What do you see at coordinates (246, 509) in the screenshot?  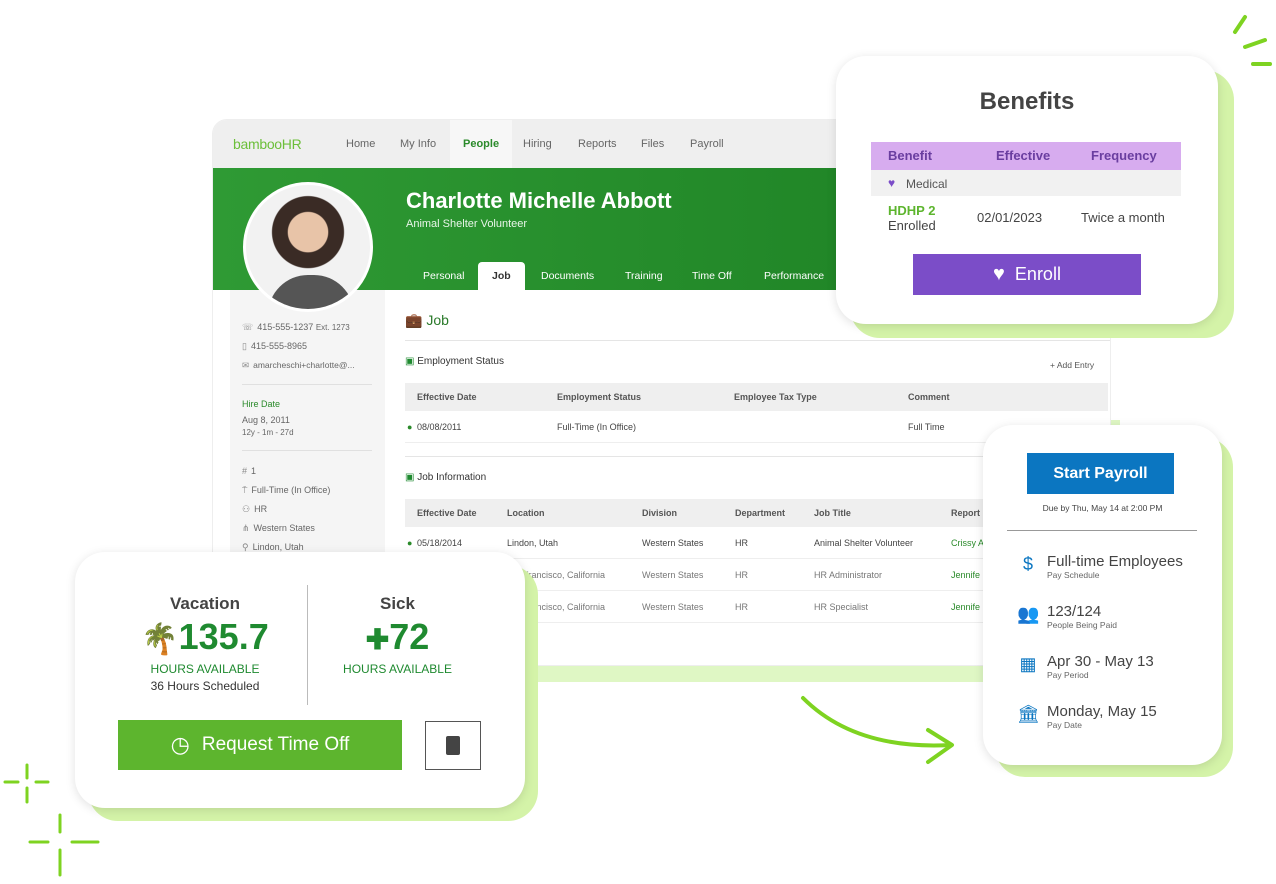 I see `people-icon: ⚇` at bounding box center [246, 509].